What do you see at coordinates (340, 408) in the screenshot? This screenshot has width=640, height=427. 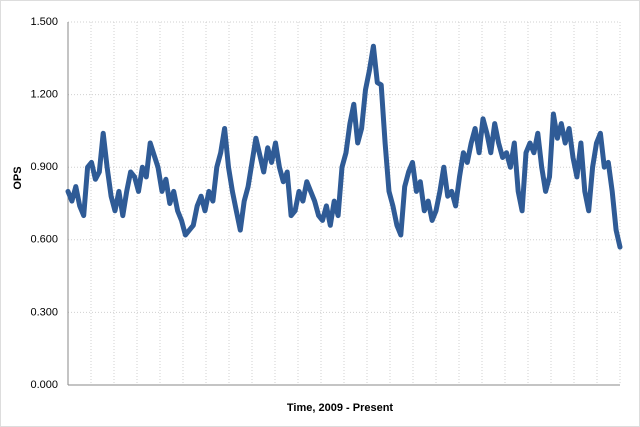 I see `x-axis-label: Time, 2009 - Present` at bounding box center [340, 408].